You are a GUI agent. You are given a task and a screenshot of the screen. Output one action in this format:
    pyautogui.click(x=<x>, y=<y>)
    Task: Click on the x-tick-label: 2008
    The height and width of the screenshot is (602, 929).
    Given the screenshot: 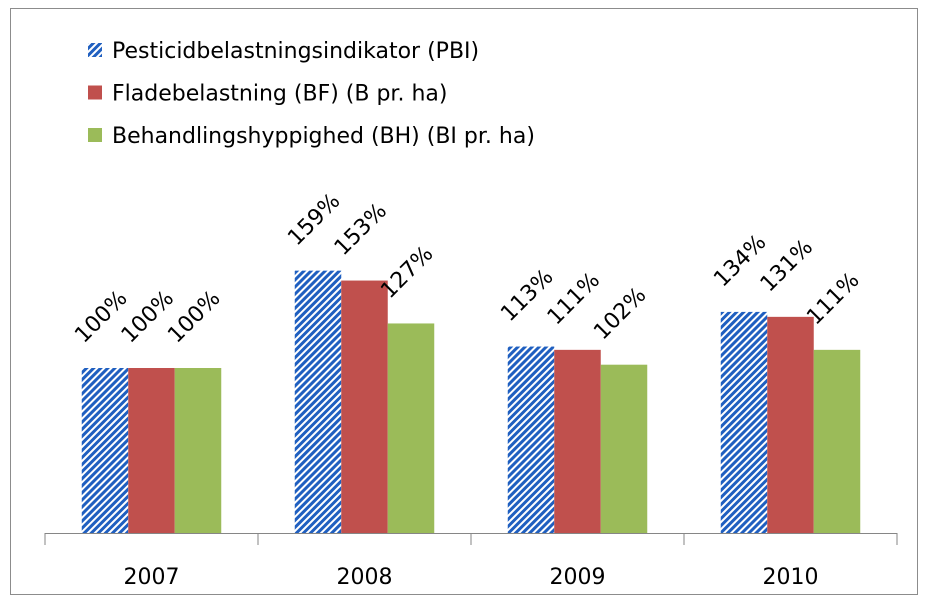 What is the action you would take?
    pyautogui.click(x=365, y=577)
    